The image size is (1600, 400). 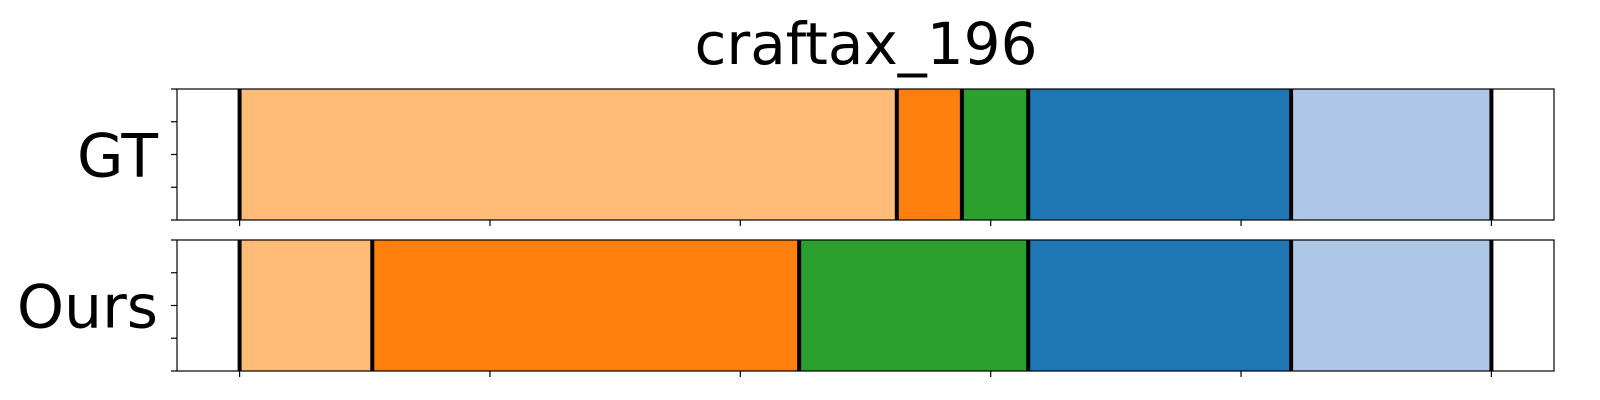 What do you see at coordinates (866, 44) in the screenshot?
I see `chart-title: craftax_196` at bounding box center [866, 44].